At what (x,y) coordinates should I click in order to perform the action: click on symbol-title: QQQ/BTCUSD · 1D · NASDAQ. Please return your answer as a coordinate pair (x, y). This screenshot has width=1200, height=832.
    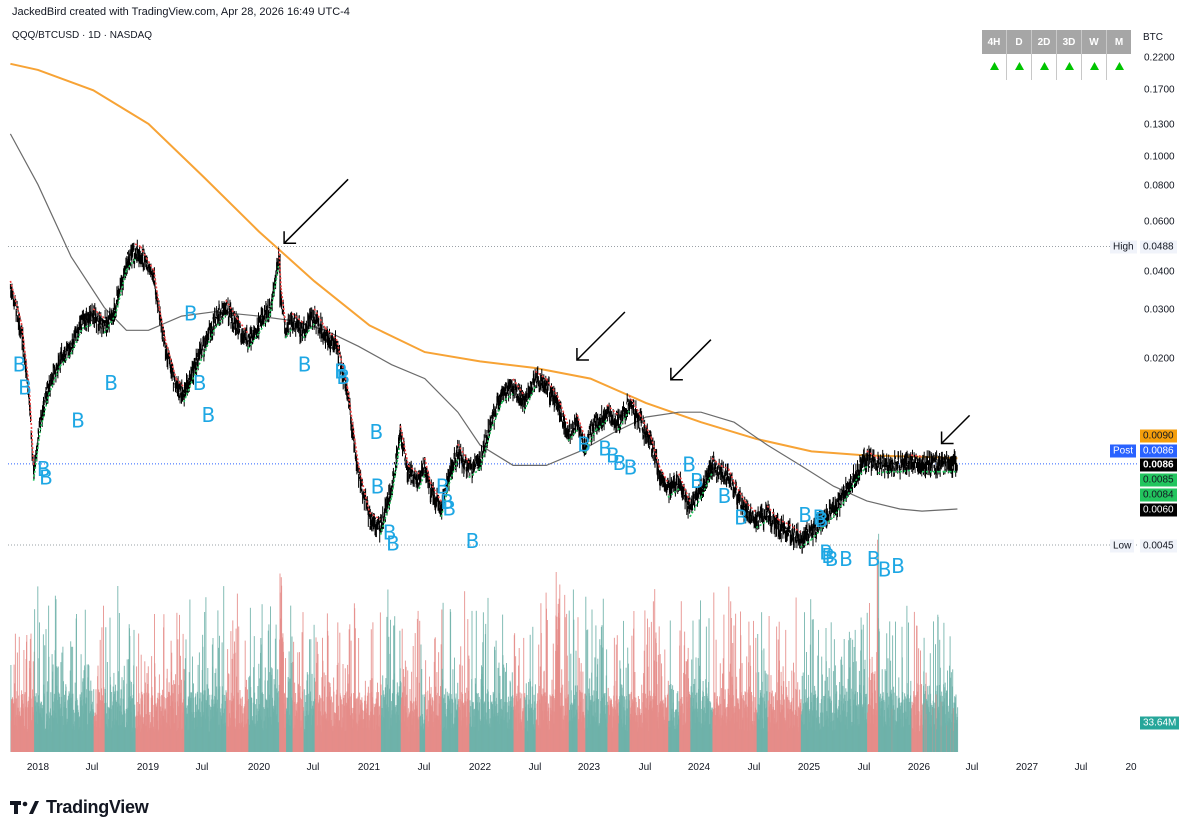
    Looking at the image, I should click on (82, 35).